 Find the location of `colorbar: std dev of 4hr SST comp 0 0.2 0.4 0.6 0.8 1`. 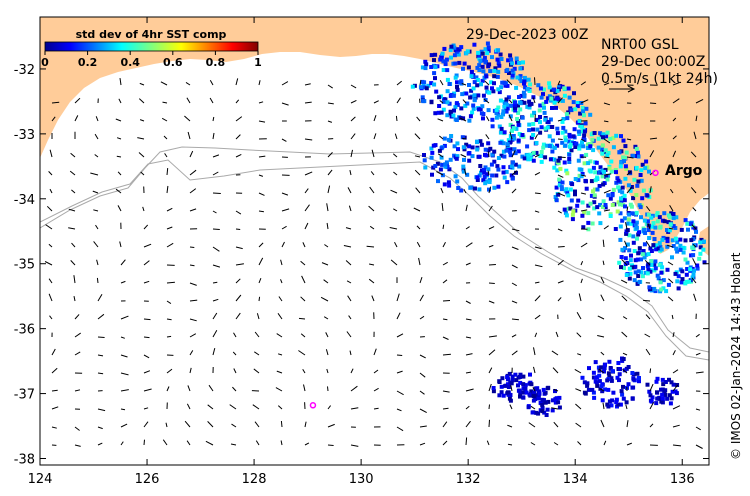

colorbar: std dev of 4hr SST comp 0 0.2 0.4 0.6 0.8 1 is located at coordinates (151, 48).